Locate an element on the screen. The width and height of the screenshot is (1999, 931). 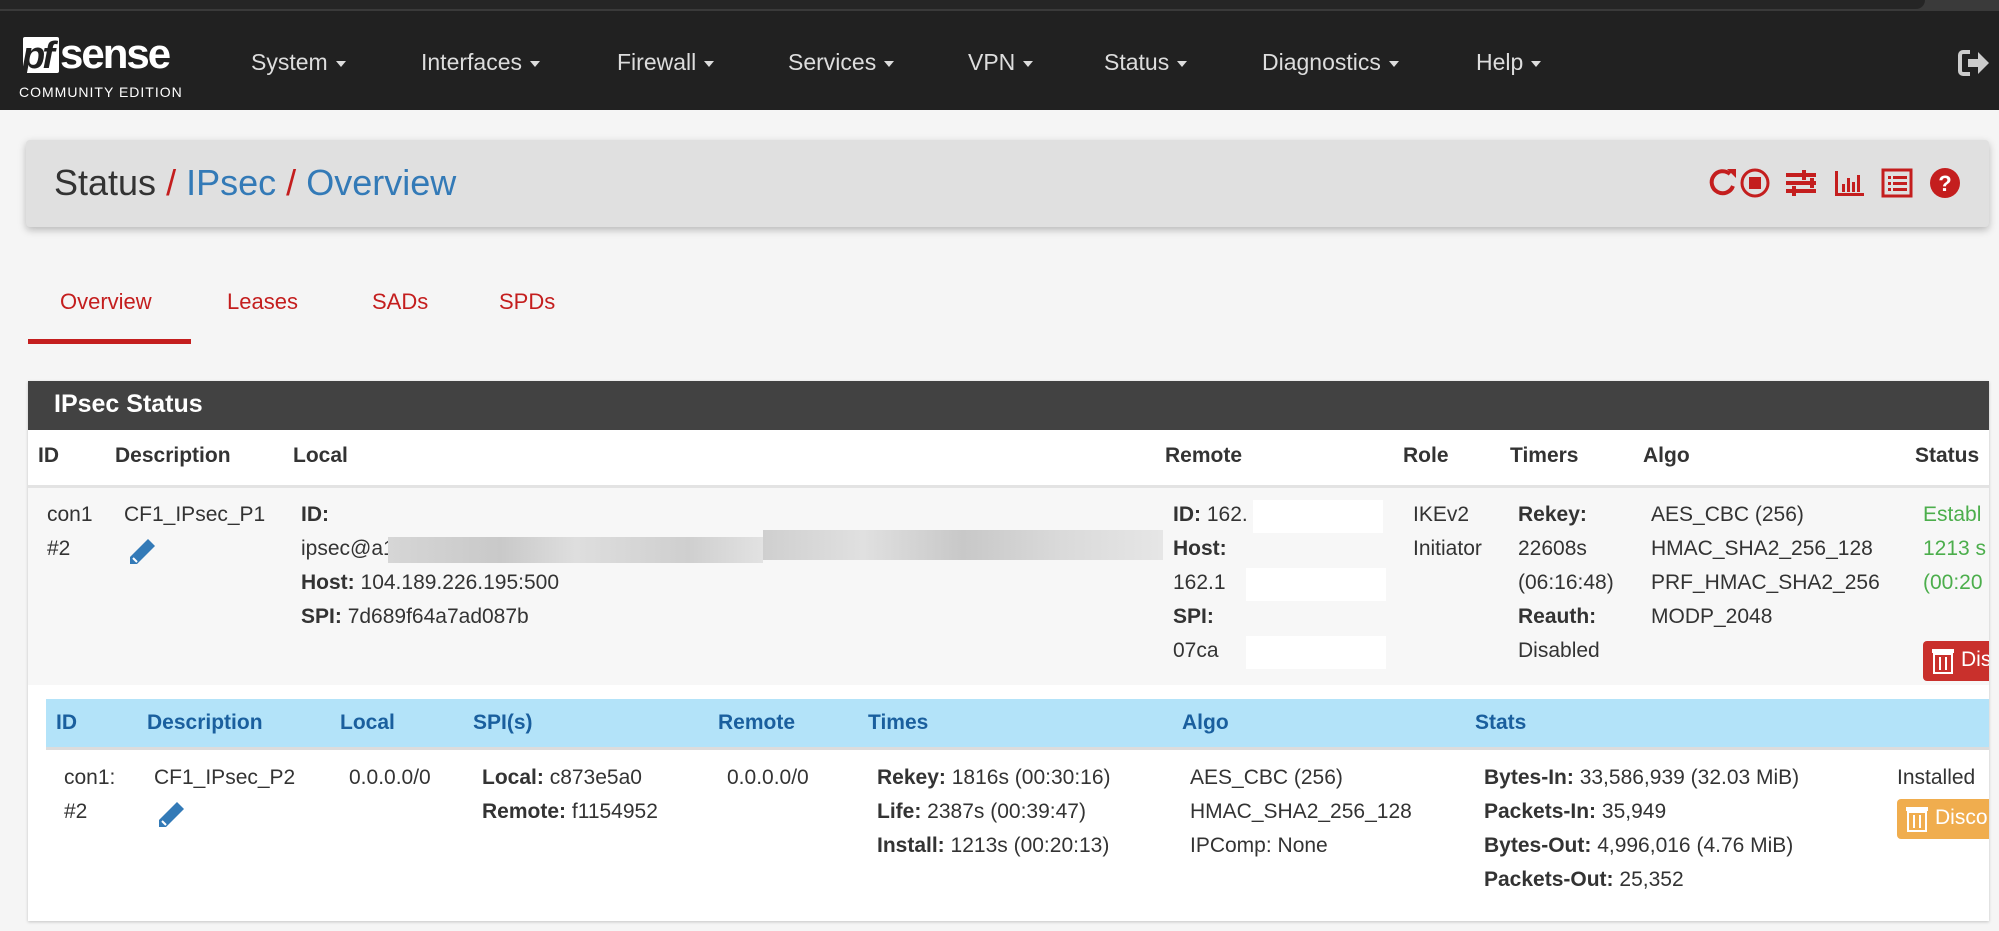
tab-spds: SPDs is located at coordinates (527, 301).